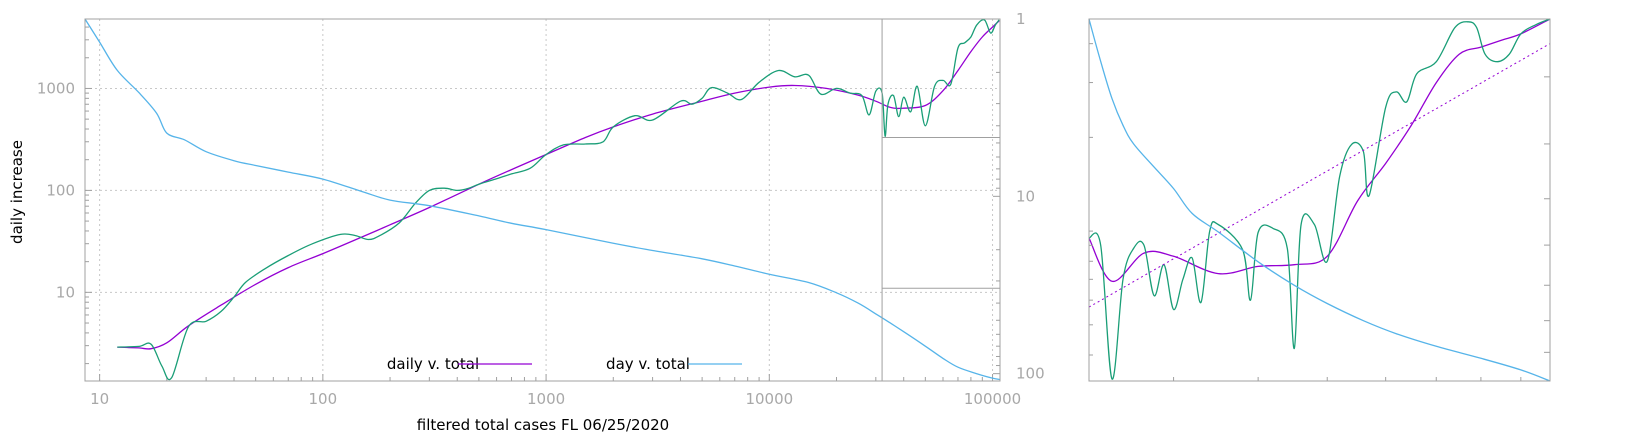  Describe the element at coordinates (546, 399) in the screenshot. I see `x-tick-label: 1000` at that location.